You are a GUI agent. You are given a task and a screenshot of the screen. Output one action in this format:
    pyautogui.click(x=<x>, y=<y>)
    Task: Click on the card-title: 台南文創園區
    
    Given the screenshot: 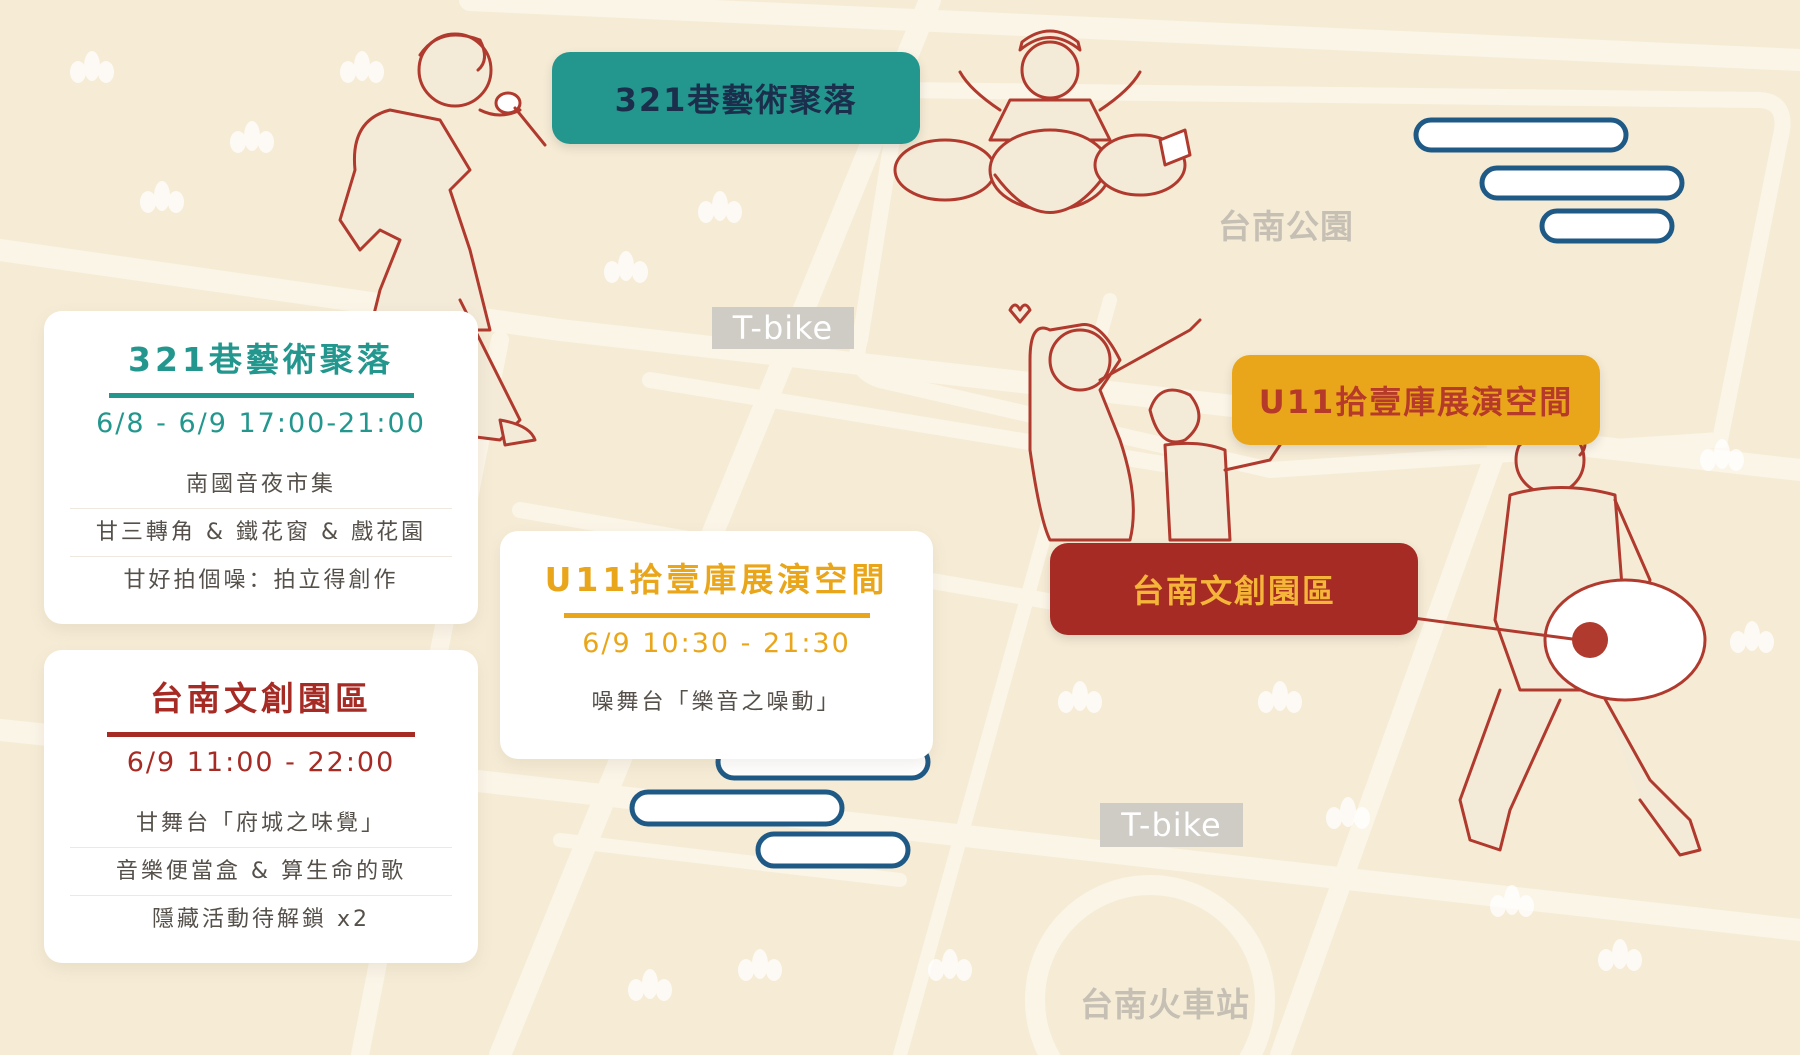 What is the action you would take?
    pyautogui.click(x=261, y=698)
    